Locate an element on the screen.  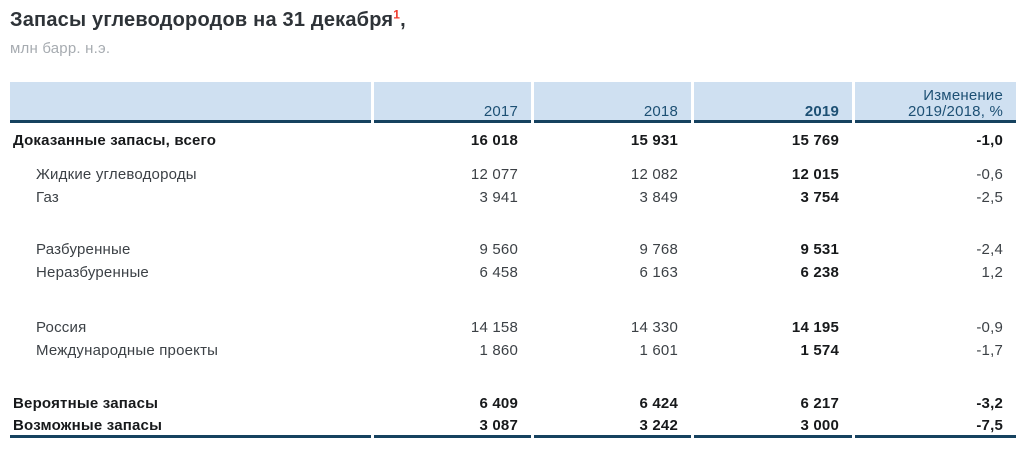
cell-2017: 6 458 is located at coordinates (498, 272).